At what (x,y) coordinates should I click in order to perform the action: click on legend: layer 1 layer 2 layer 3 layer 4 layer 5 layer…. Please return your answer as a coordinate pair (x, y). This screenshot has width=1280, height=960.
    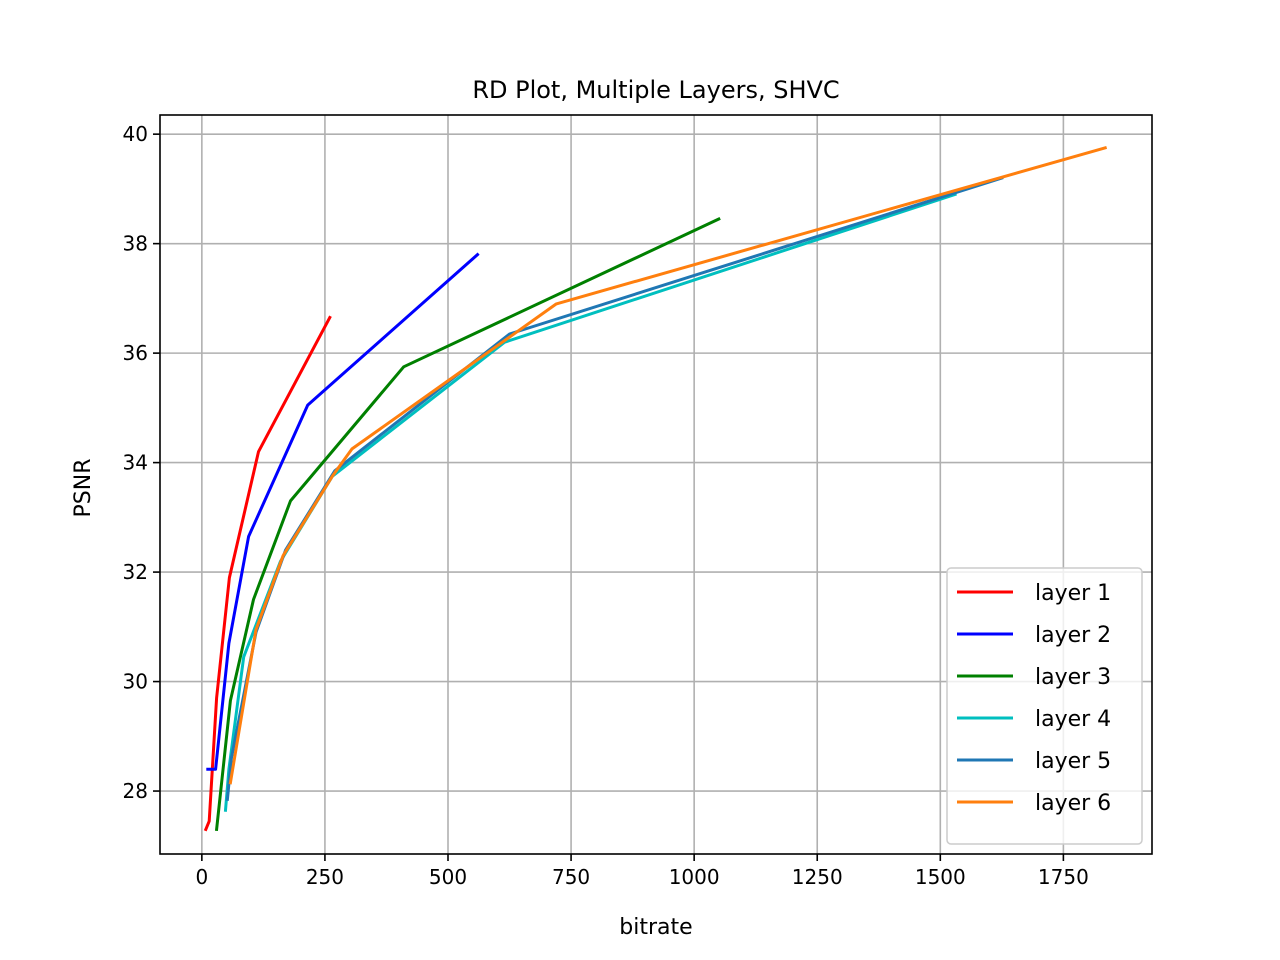
    Looking at the image, I should click on (1044, 706).